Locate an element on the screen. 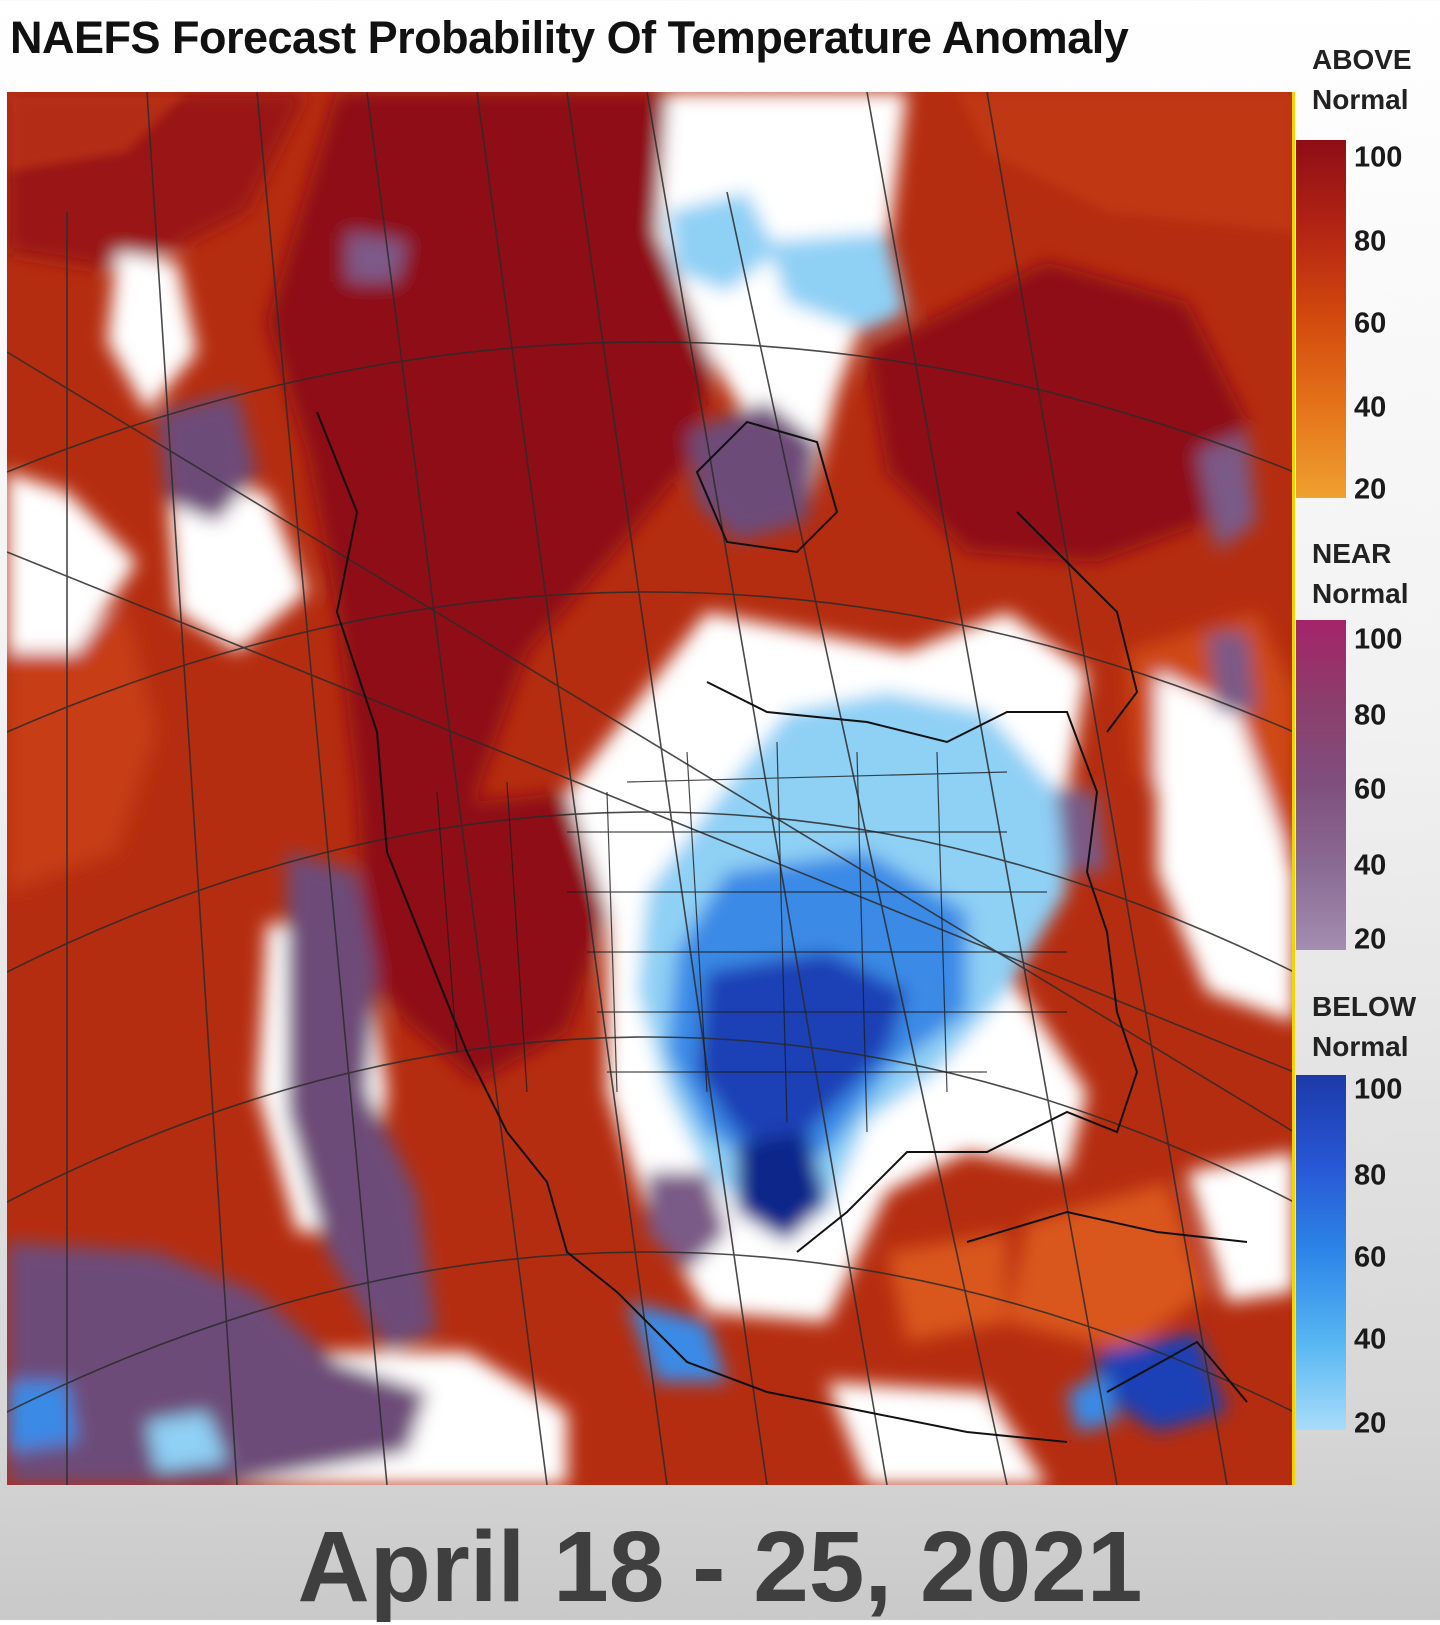 The width and height of the screenshot is (1440, 1625). legend-above-tick: 60 is located at coordinates (1370, 323).